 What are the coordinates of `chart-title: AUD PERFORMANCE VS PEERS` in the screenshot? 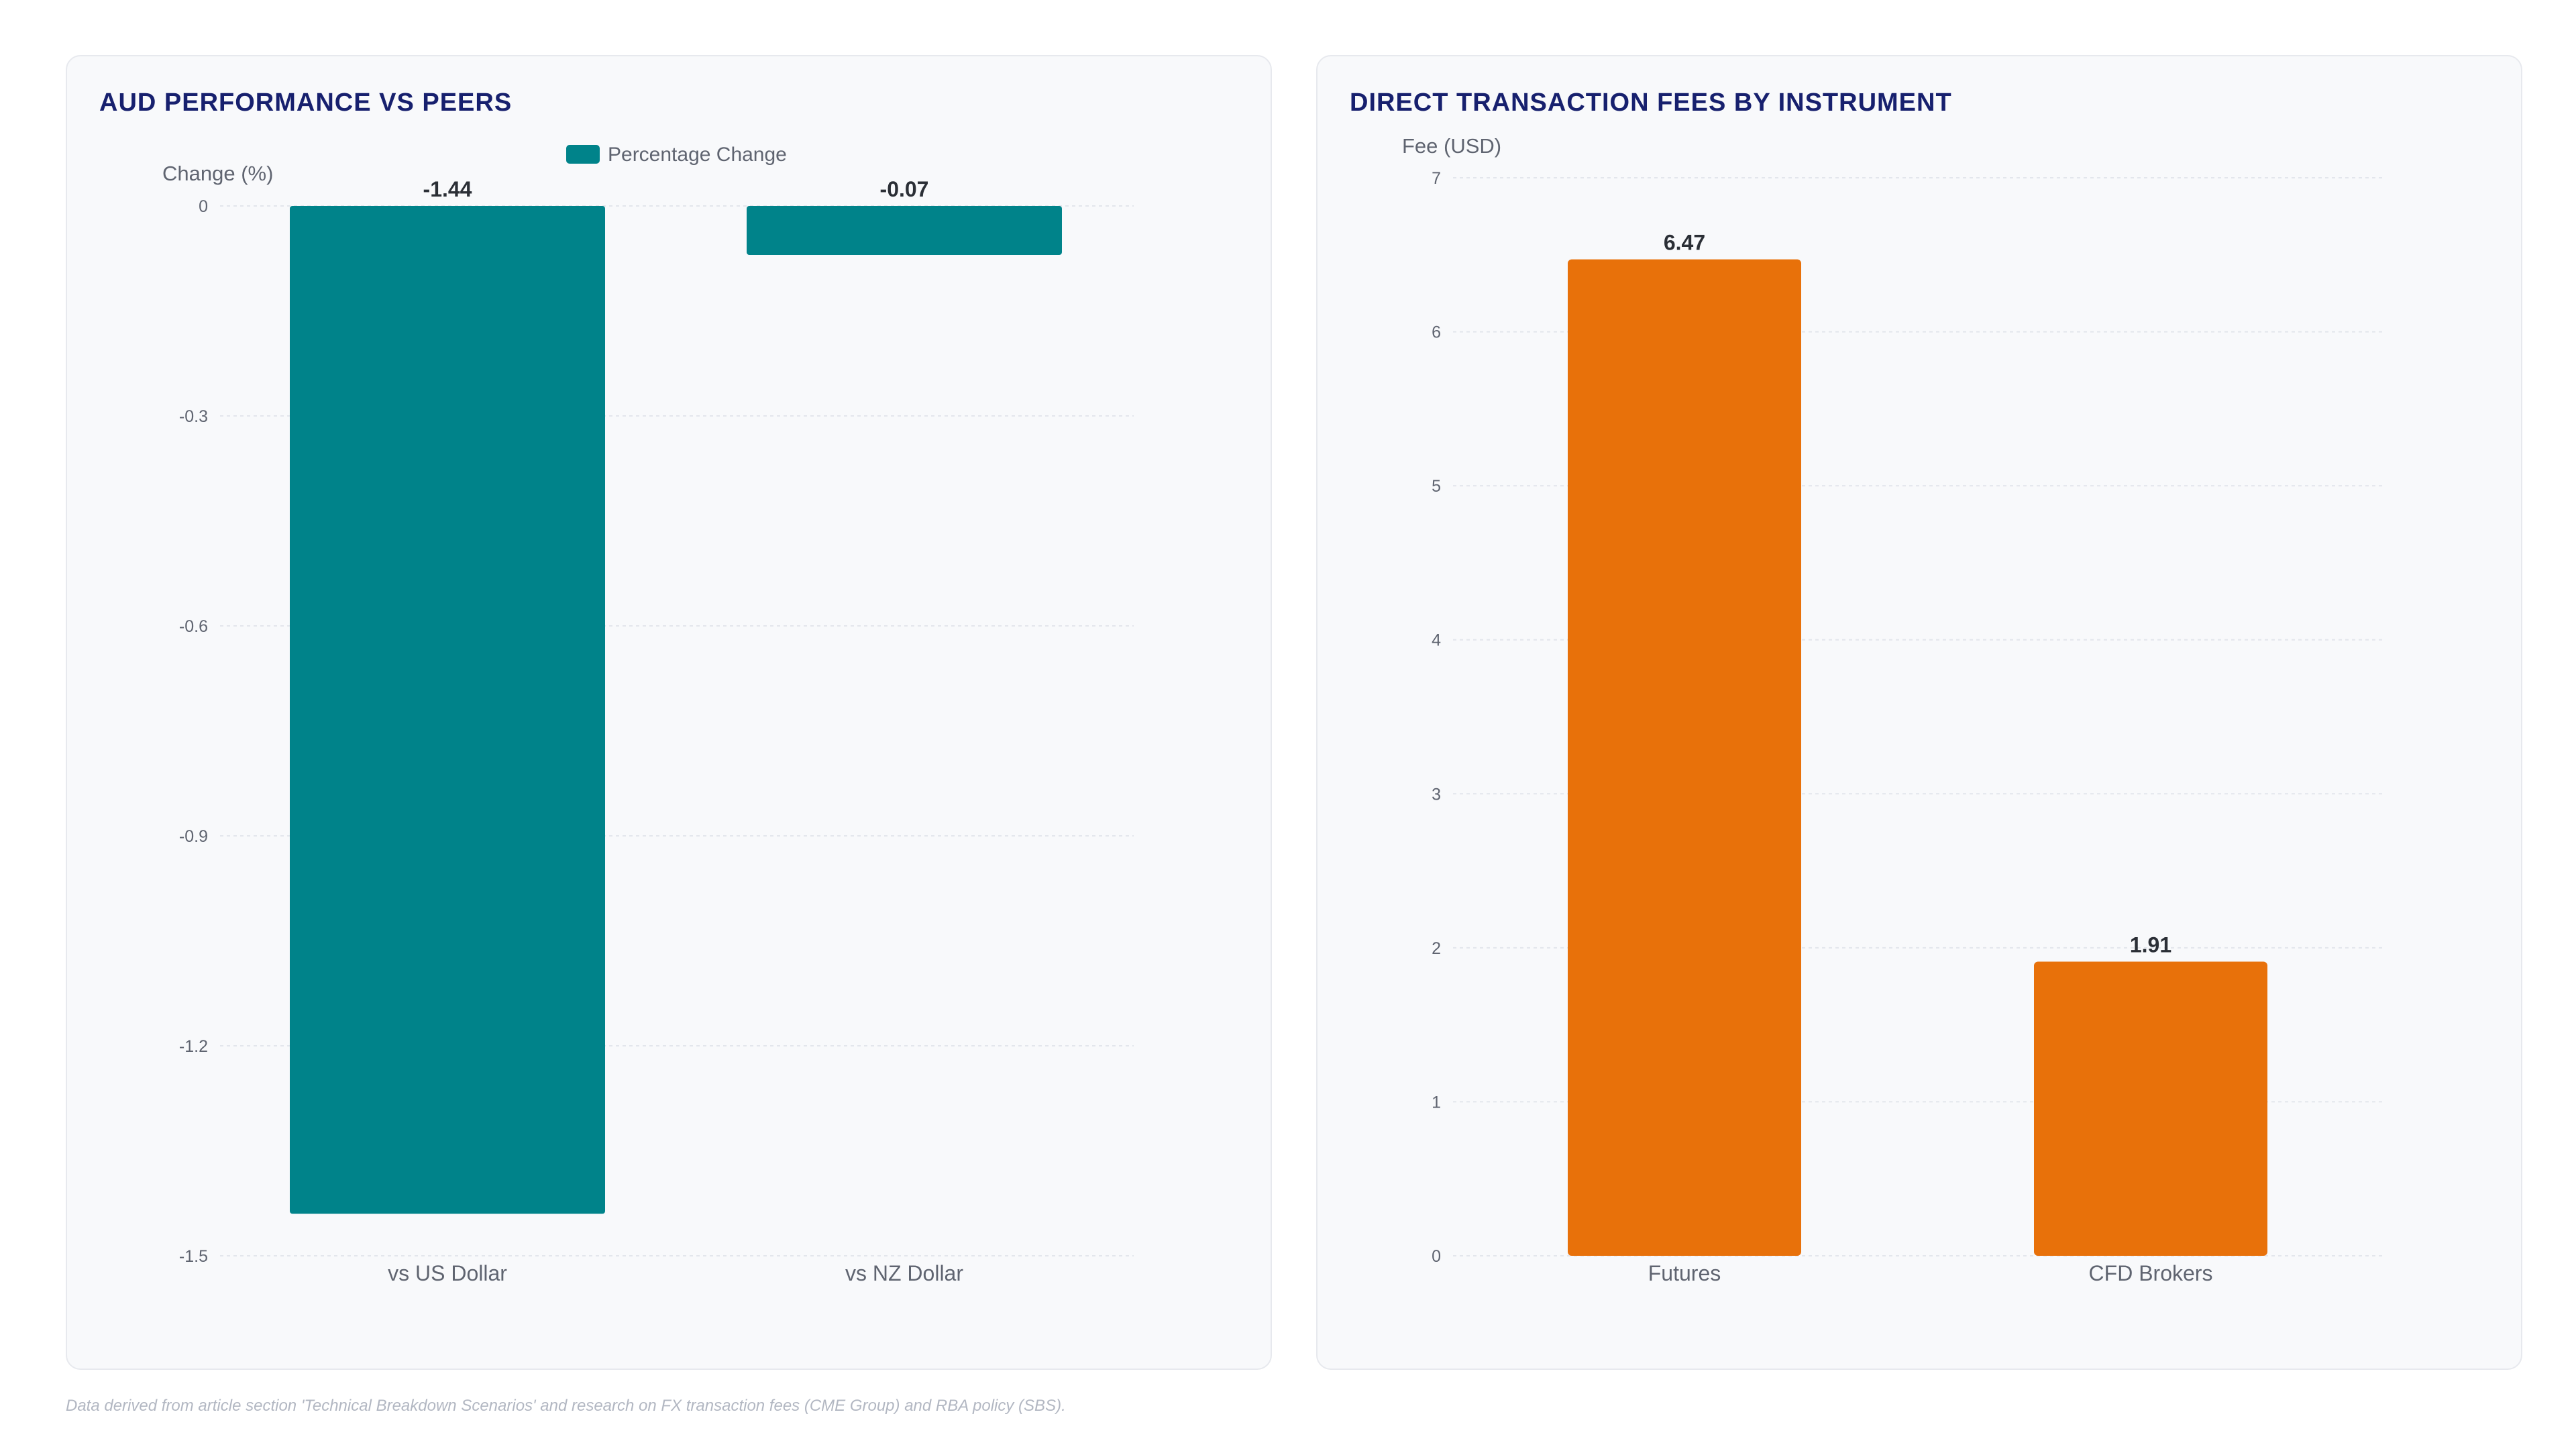 It's located at (306, 103).